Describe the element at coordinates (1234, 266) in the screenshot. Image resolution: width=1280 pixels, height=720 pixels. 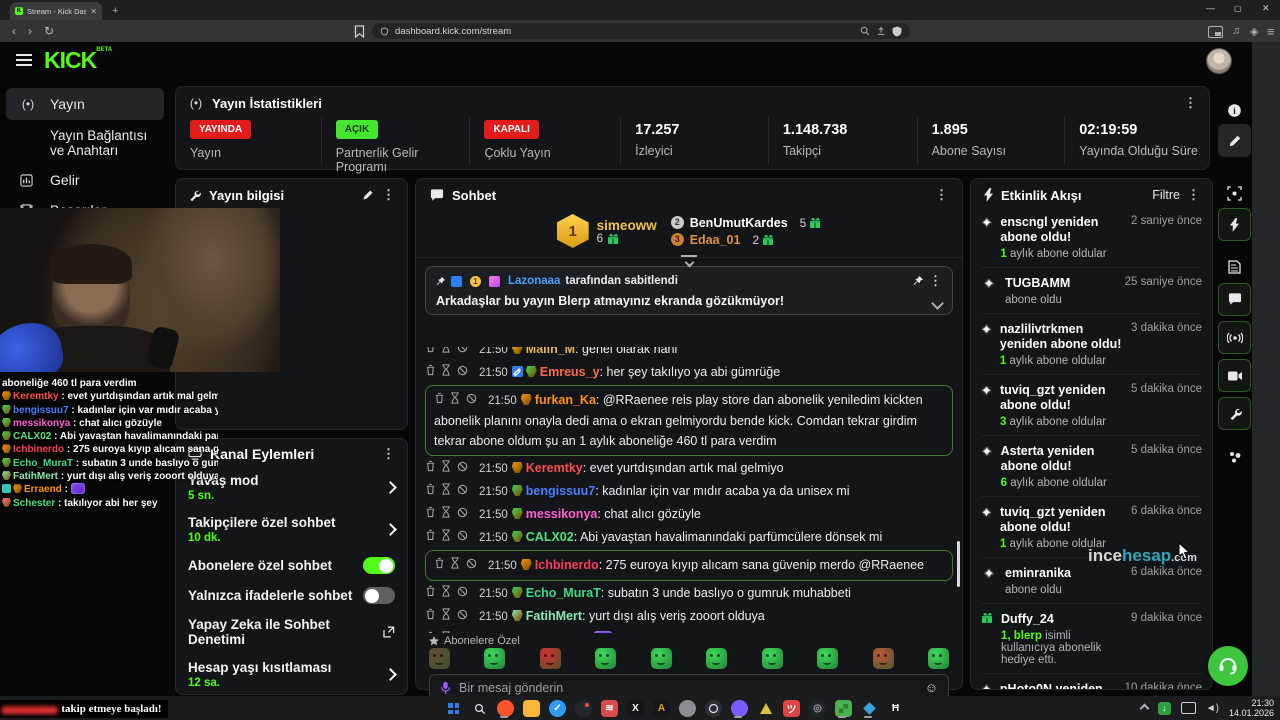
I see `notes-icon` at that location.